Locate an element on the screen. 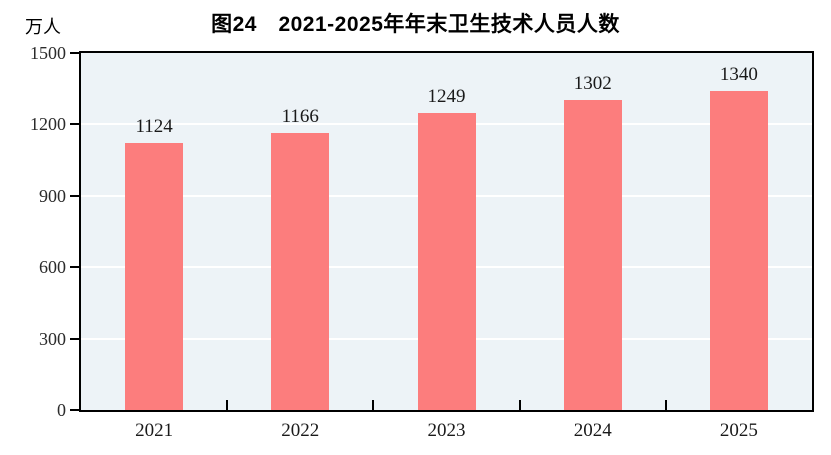 This screenshot has height=455, width=831. bar-2021 is located at coordinates (154, 276).